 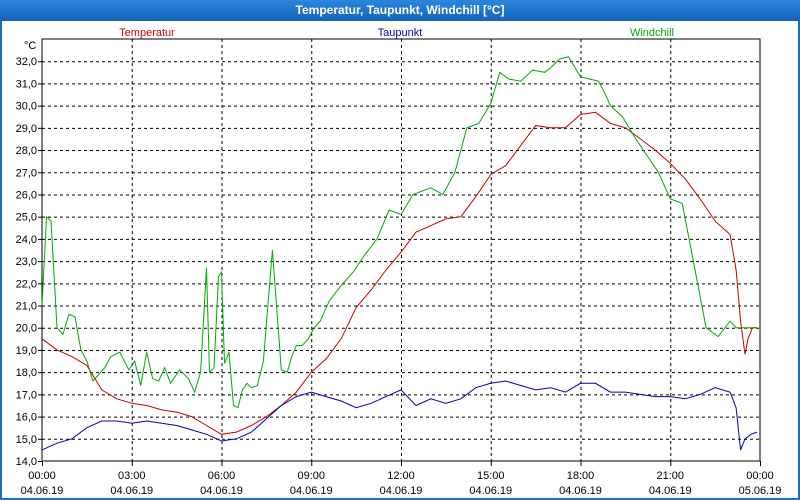 I want to click on y-tick-label: 14,0, so click(x=26, y=462).